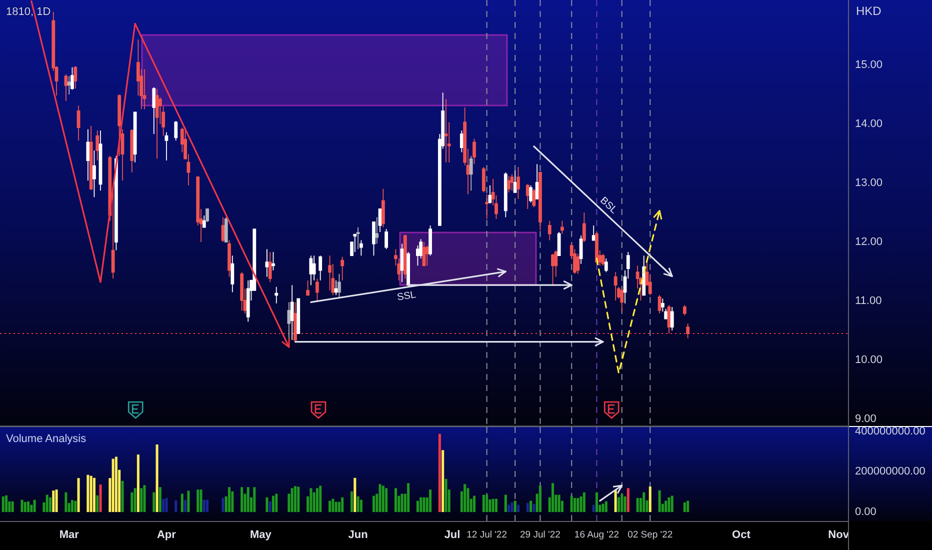 The image size is (932, 550). What do you see at coordinates (69, 534) in the screenshot?
I see `x-tick-label: Mar` at bounding box center [69, 534].